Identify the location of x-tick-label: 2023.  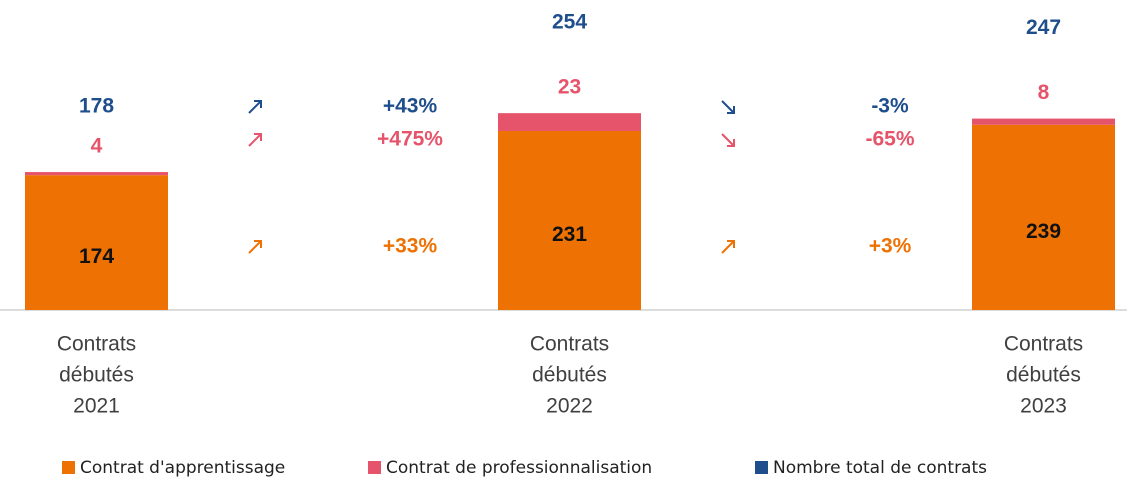
(1043, 406).